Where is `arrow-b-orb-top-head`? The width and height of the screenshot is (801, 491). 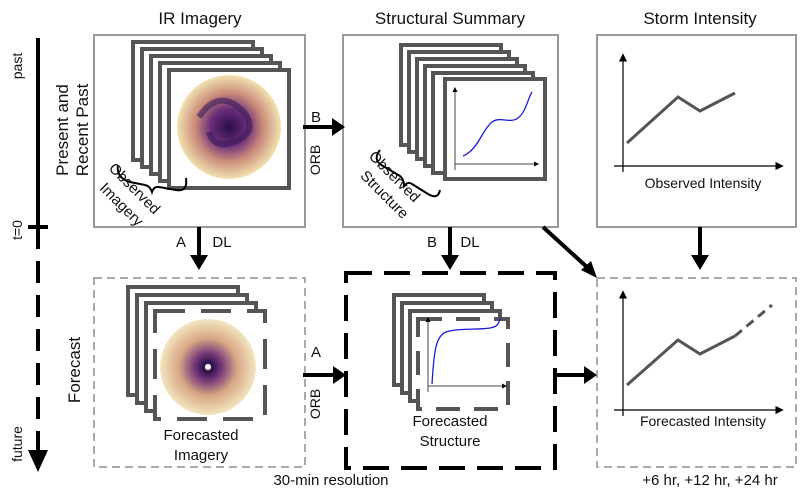 arrow-b-orb-top-head is located at coordinates (338, 127).